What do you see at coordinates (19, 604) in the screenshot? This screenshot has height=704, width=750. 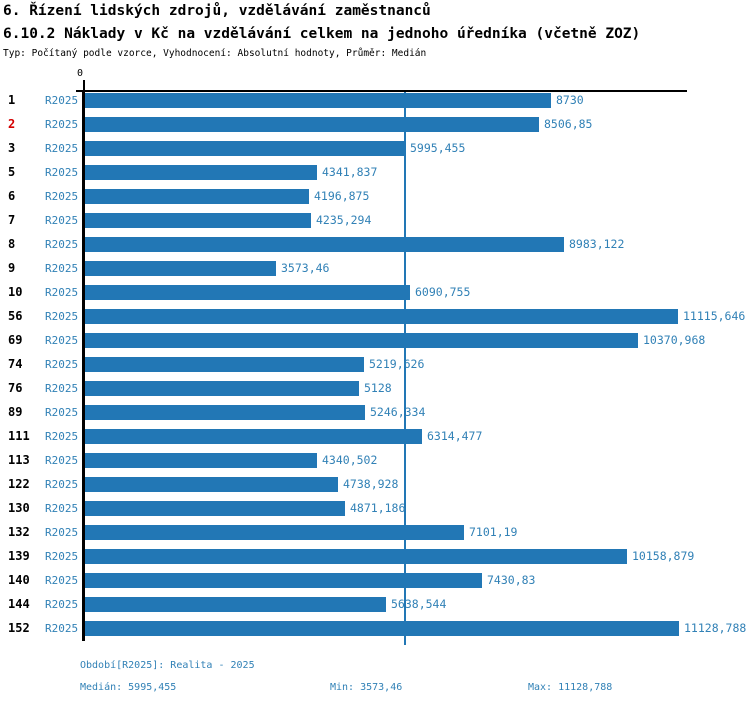 I see `row-id-label: 144` at bounding box center [19, 604].